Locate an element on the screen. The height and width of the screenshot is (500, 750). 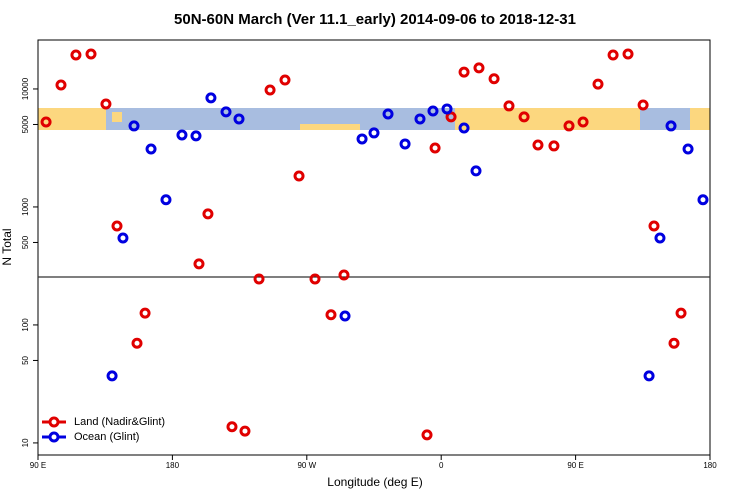
legend-label: Ocean (Glint) is located at coordinates (106, 437).